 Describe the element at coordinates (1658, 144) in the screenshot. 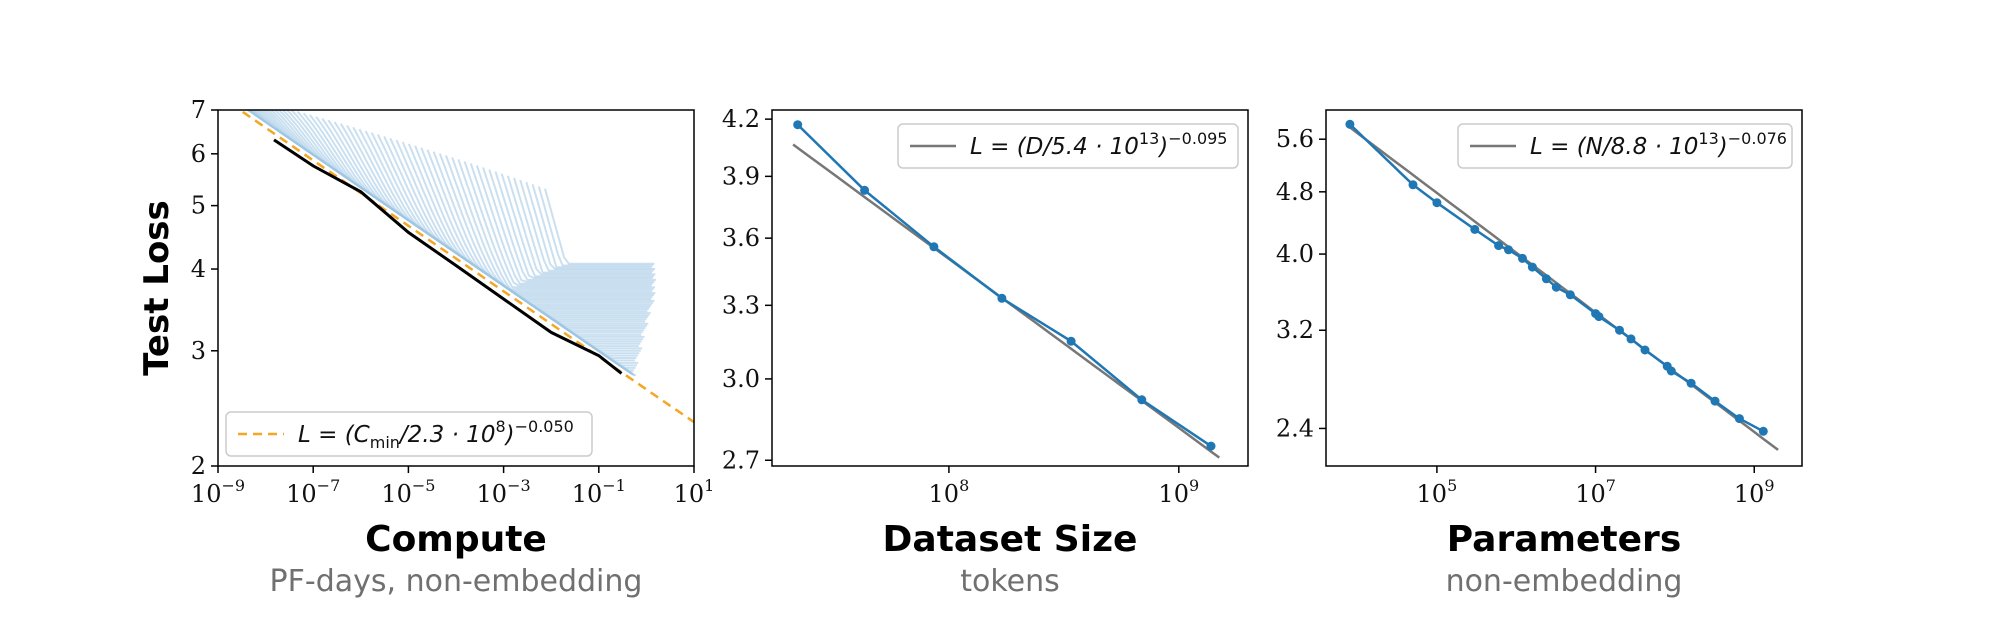

I see `legend-label: L = (N/8.8 · 1013)−0.076` at that location.